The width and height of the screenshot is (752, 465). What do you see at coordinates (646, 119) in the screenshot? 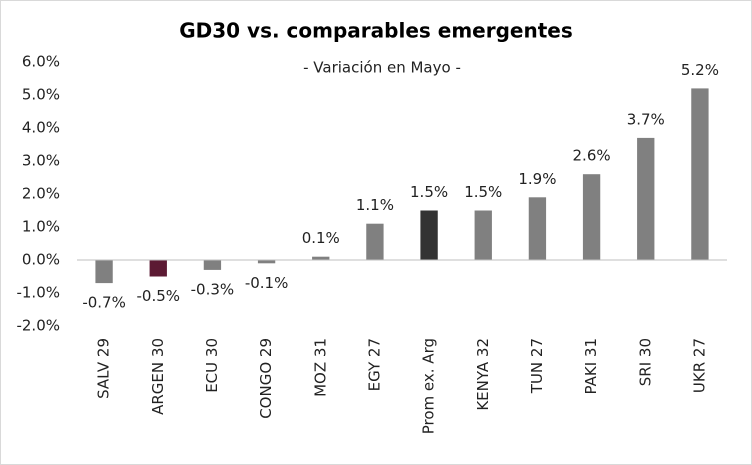
I see `value-label: 3.7%` at bounding box center [646, 119].